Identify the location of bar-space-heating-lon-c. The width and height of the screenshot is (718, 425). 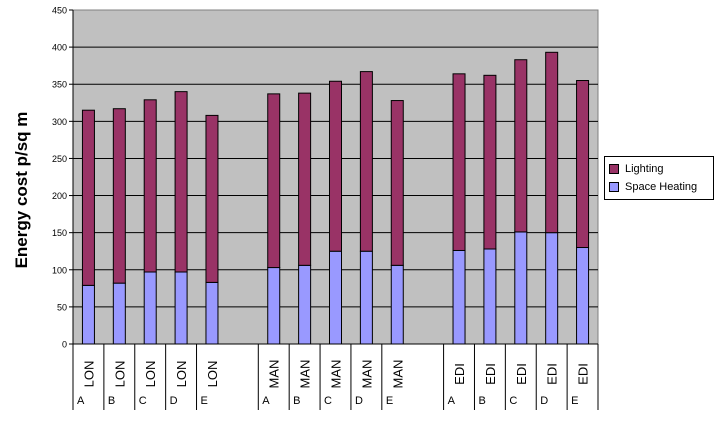
(150, 308).